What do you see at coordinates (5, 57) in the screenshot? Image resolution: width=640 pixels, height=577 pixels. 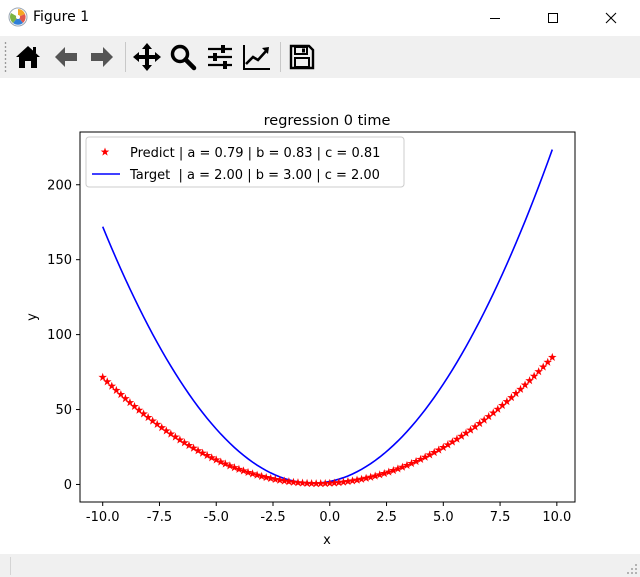 I see `toolbar-grip` at bounding box center [5, 57].